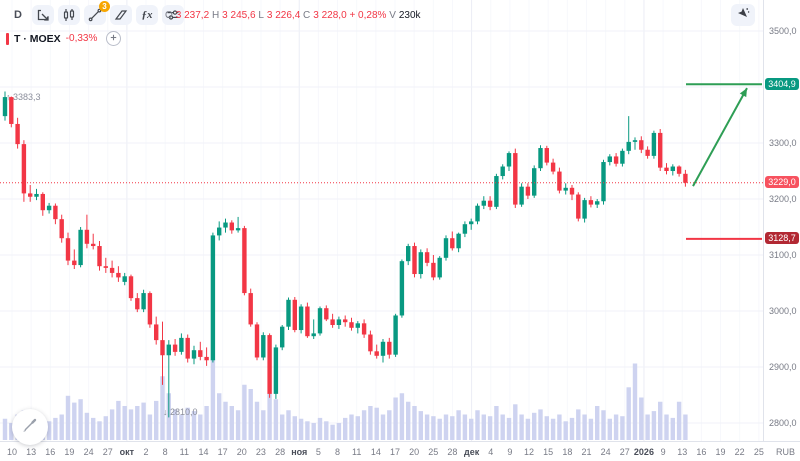 The width and height of the screenshot is (800, 461). Describe the element at coordinates (283, 15) in the screenshot. I see `low-value: 3 226,4` at that location.